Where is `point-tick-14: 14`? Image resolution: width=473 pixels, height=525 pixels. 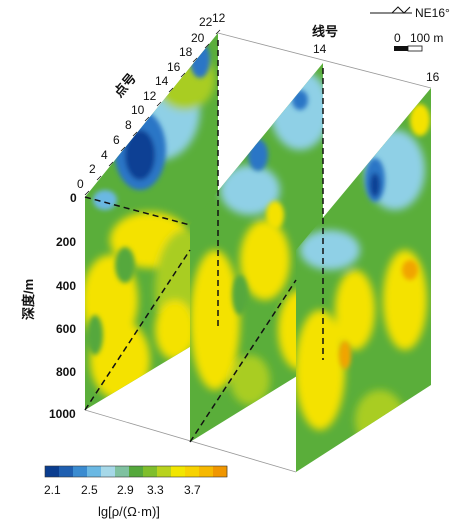 point-tick-14: 14 is located at coordinates (162, 81).